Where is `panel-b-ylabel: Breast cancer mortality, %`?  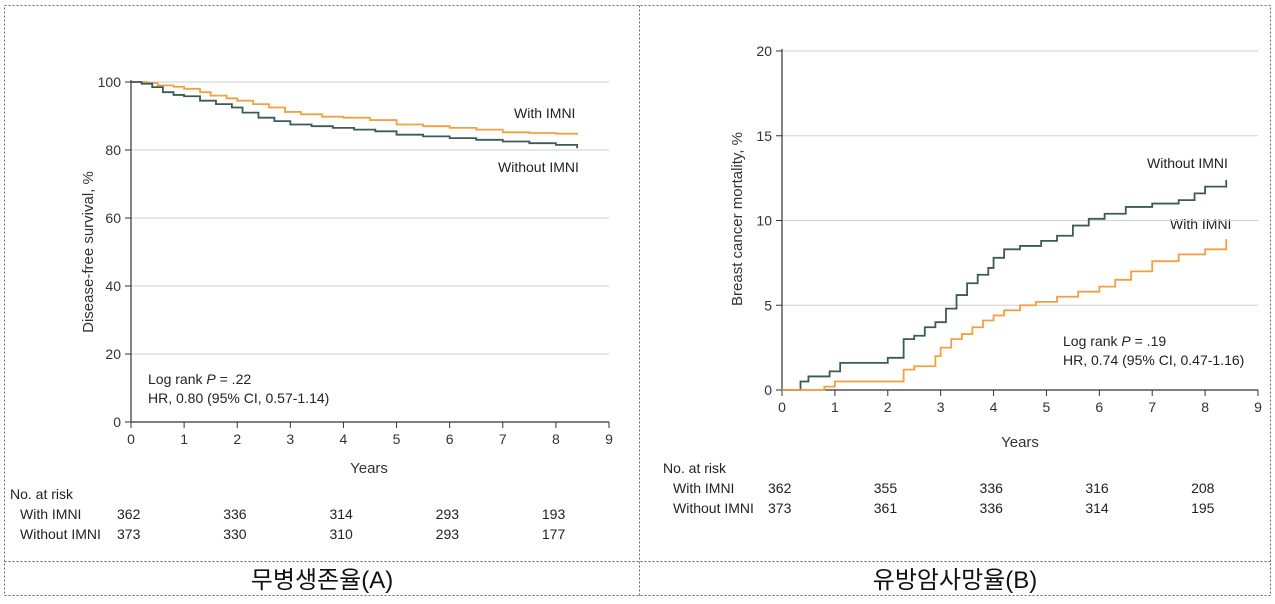
panel-b-ylabel: Breast cancer mortality, % is located at coordinates (737, 219).